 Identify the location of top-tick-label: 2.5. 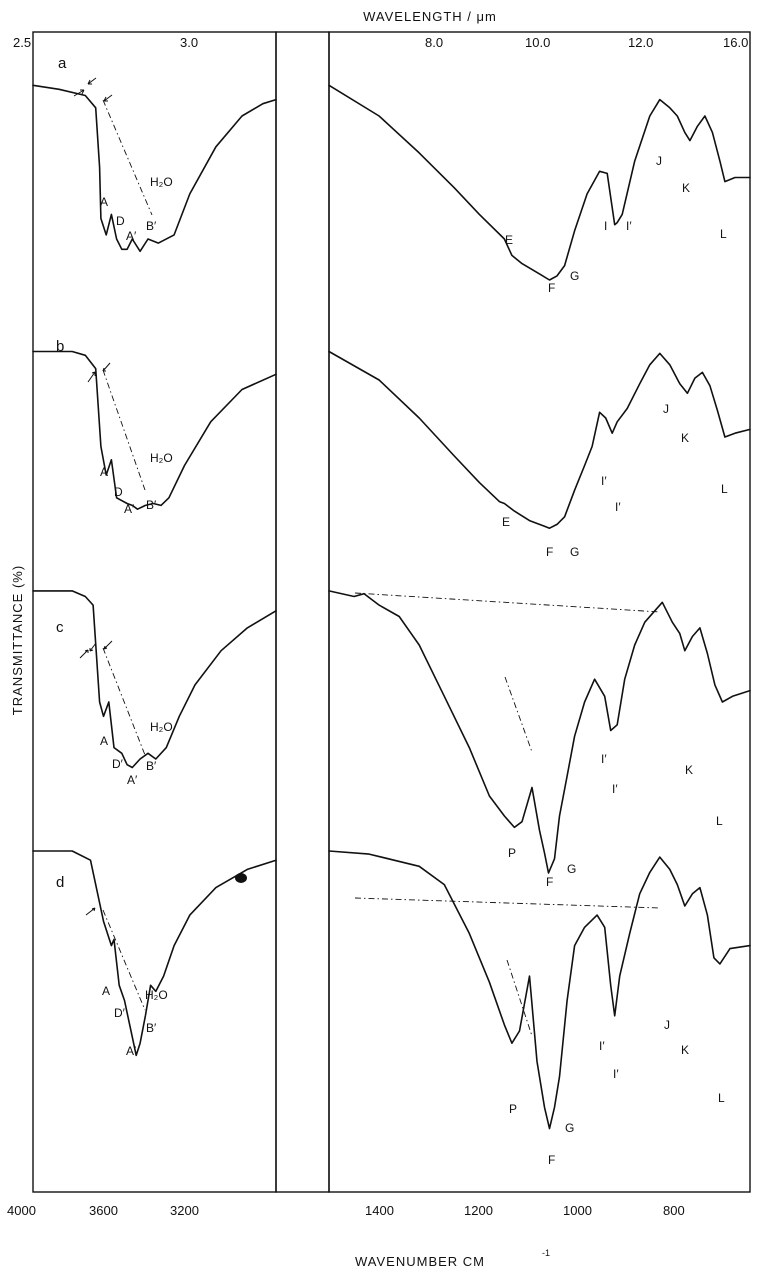
(22, 42).